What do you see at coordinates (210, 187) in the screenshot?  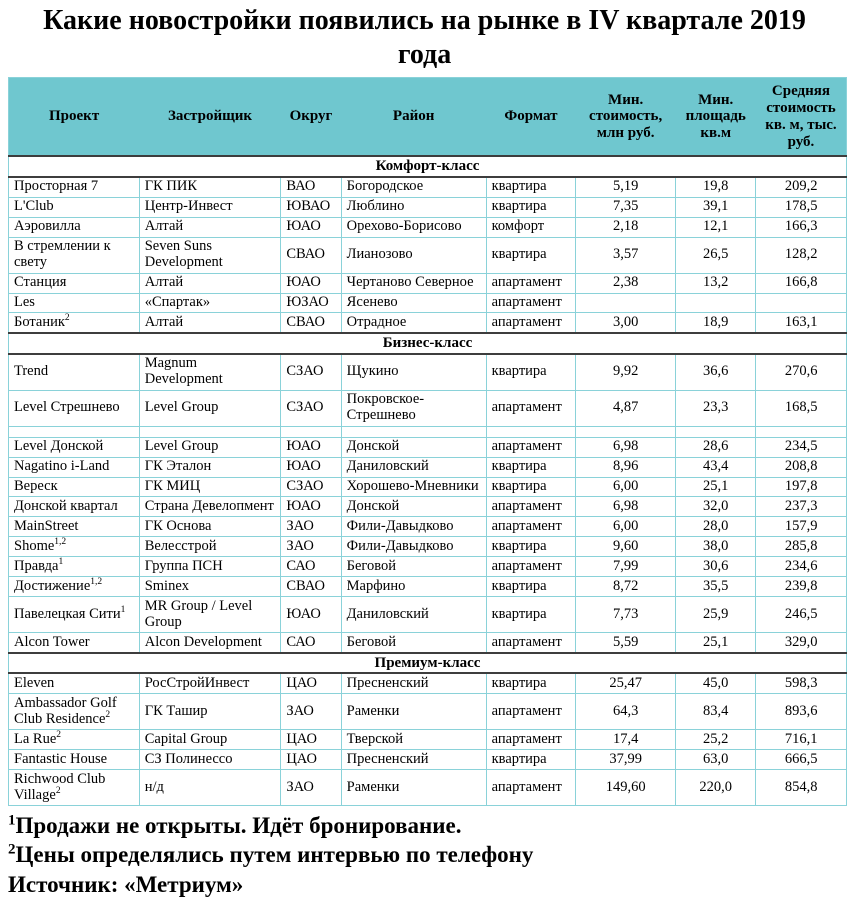 I see `cell-developer: ГК ПИК` at bounding box center [210, 187].